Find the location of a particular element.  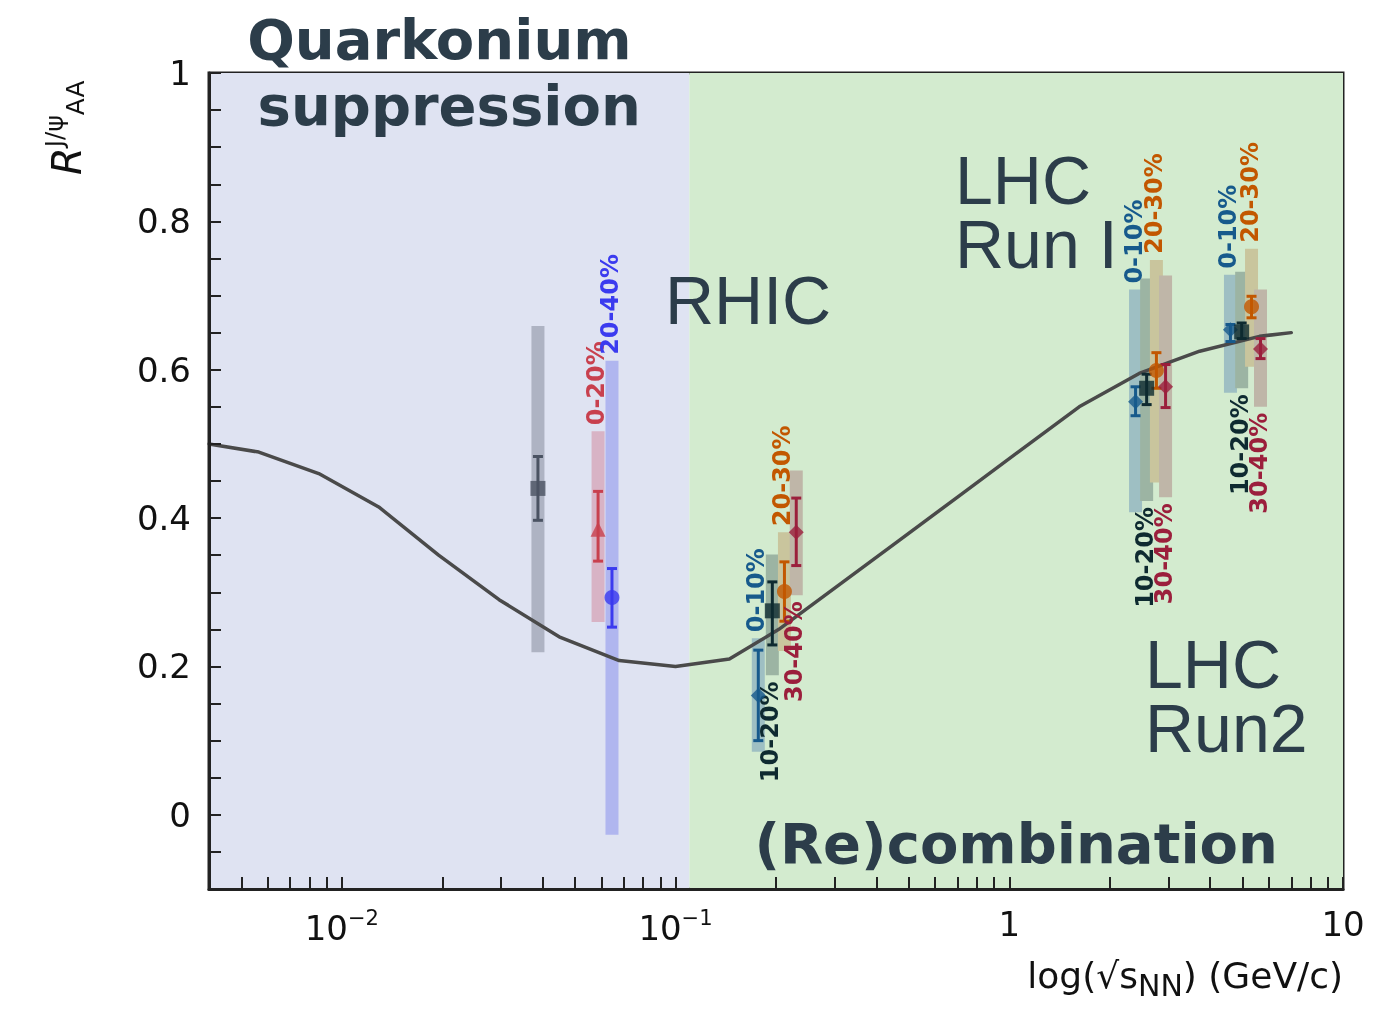

annotation: RHIC is located at coordinates (748, 300).